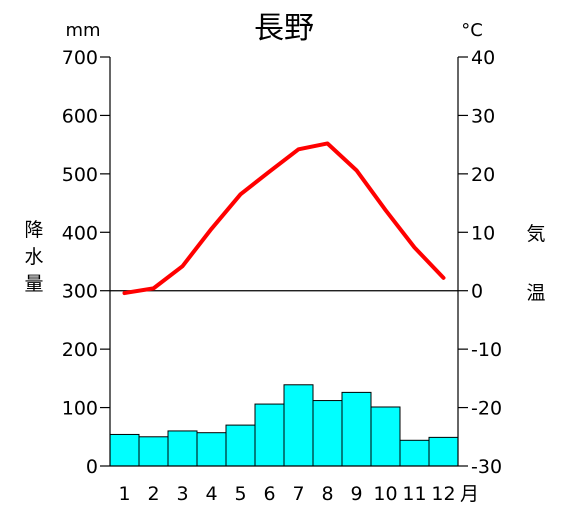 Image resolution: width=561 pixels, height=508 pixels. I want to click on left-tick-label: 600, so click(80, 116).